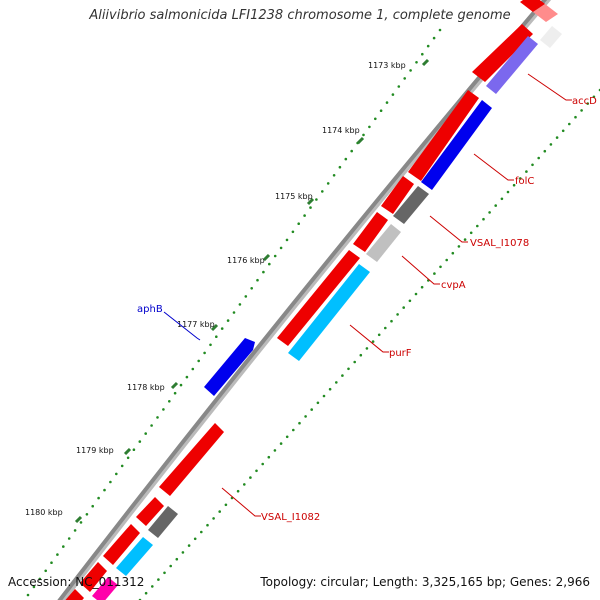 The height and width of the screenshot is (600, 600). What do you see at coordinates (241, 502) in the screenshot?
I see `leader-vsal-i1082` at bounding box center [241, 502].